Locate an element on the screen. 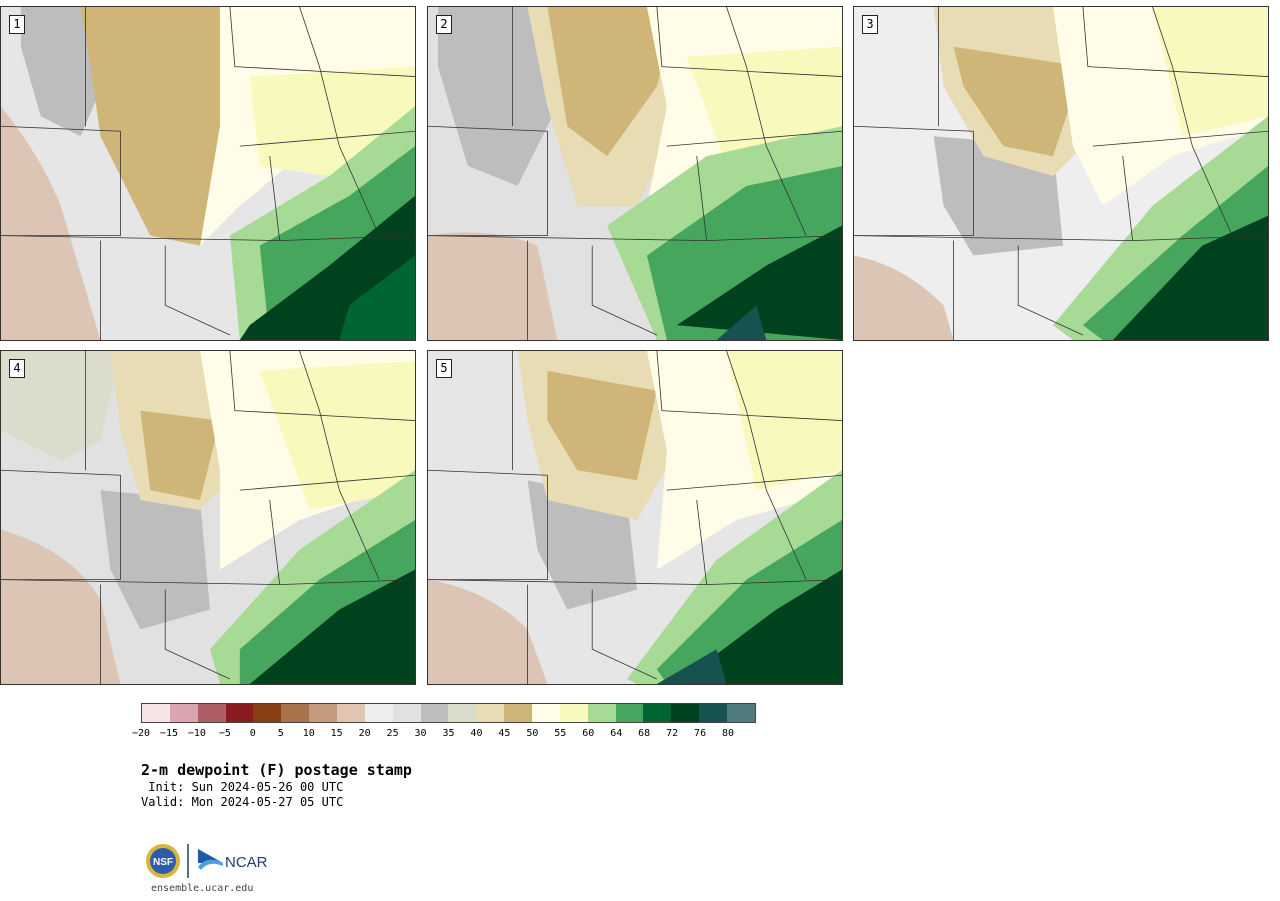 Image resolution: width=1280 pixels, height=901 pixels. colorbar-tick-label: 5 is located at coordinates (280, 733).